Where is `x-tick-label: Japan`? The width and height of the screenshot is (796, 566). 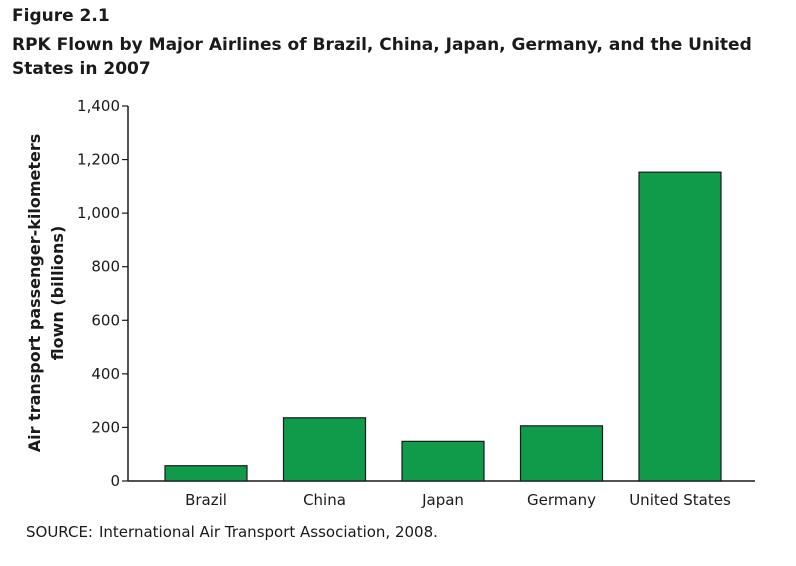 x-tick-label: Japan is located at coordinates (442, 500).